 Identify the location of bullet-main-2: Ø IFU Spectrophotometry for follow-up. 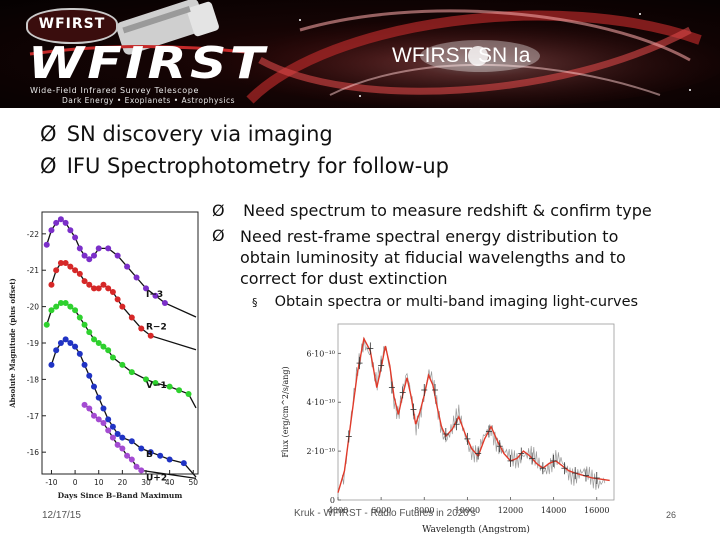
(244, 166).